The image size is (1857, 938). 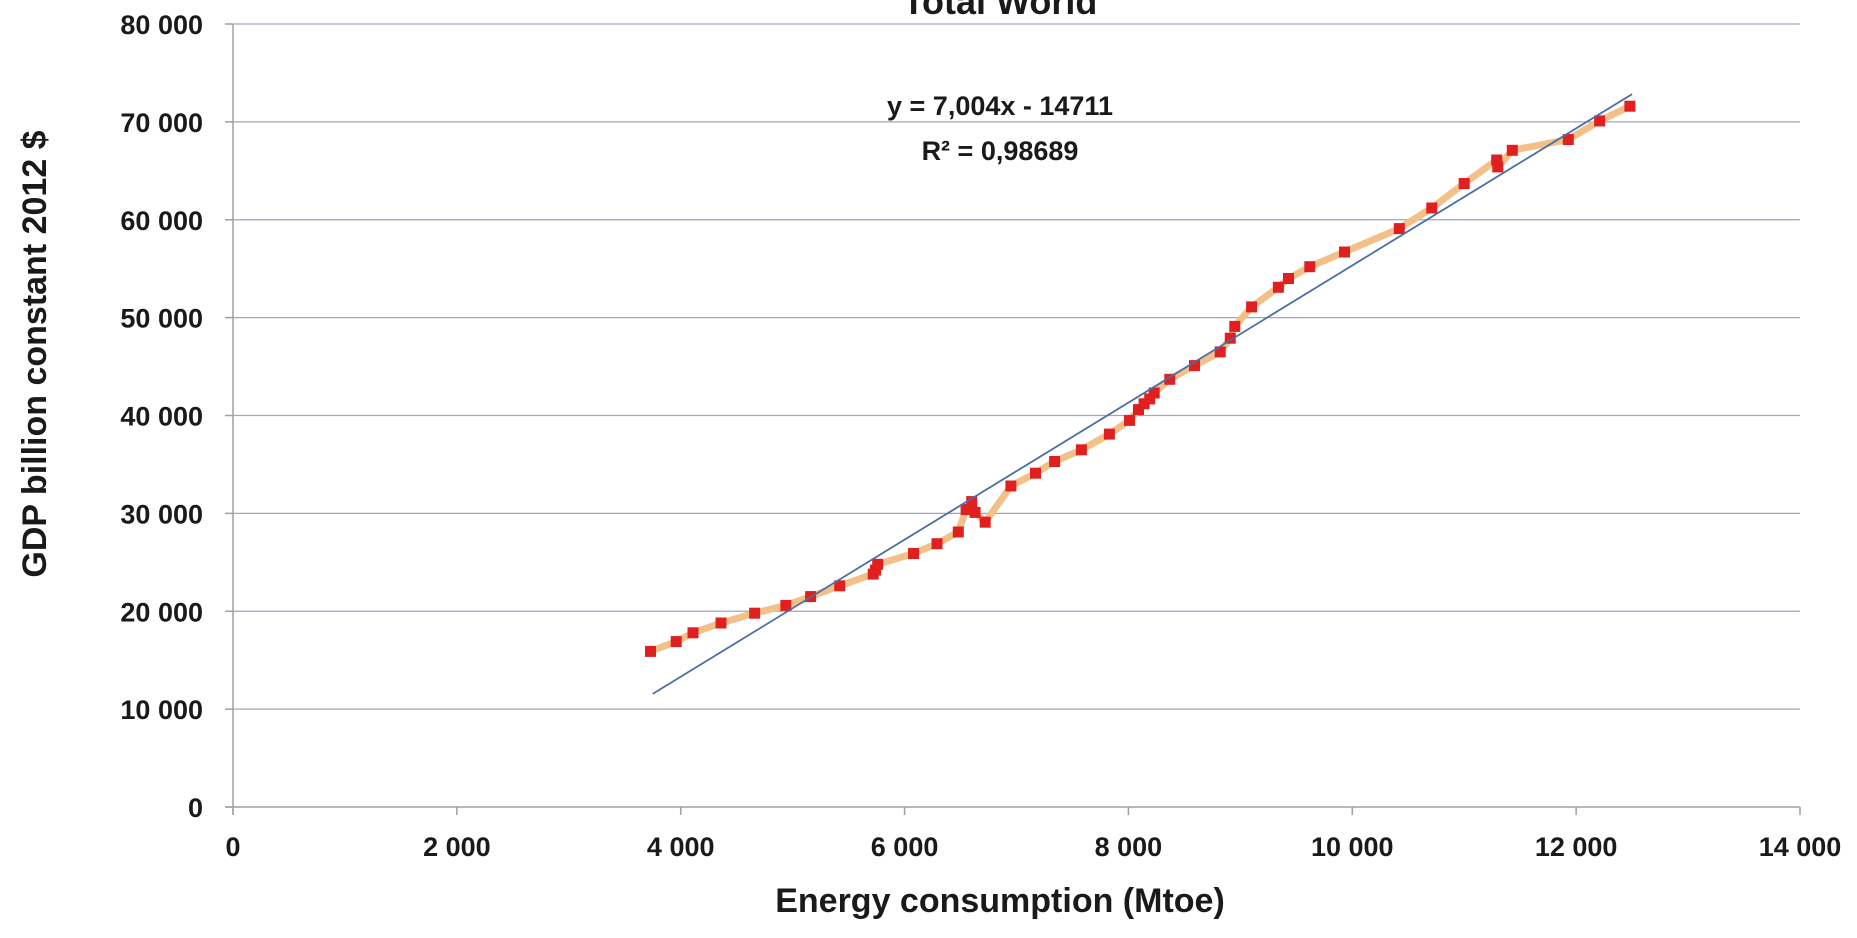 What do you see at coordinates (1352, 847) in the screenshot?
I see `x-tick-label-10000: 10 000` at bounding box center [1352, 847].